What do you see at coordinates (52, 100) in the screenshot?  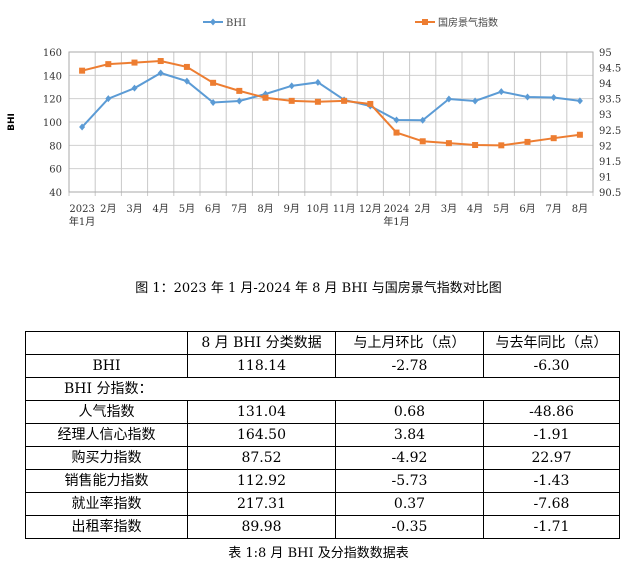 I see `y-tick-label: 120` at bounding box center [52, 100].